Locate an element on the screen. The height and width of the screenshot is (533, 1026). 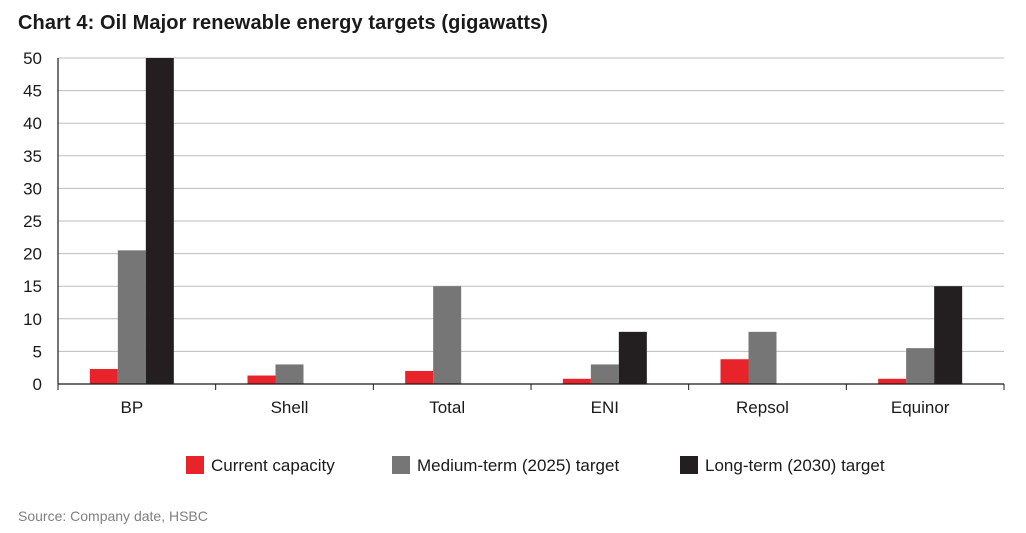
y-axis-ticks: 0 5 10 15 20 25 30 35 40 45 50 is located at coordinates (32, 221).